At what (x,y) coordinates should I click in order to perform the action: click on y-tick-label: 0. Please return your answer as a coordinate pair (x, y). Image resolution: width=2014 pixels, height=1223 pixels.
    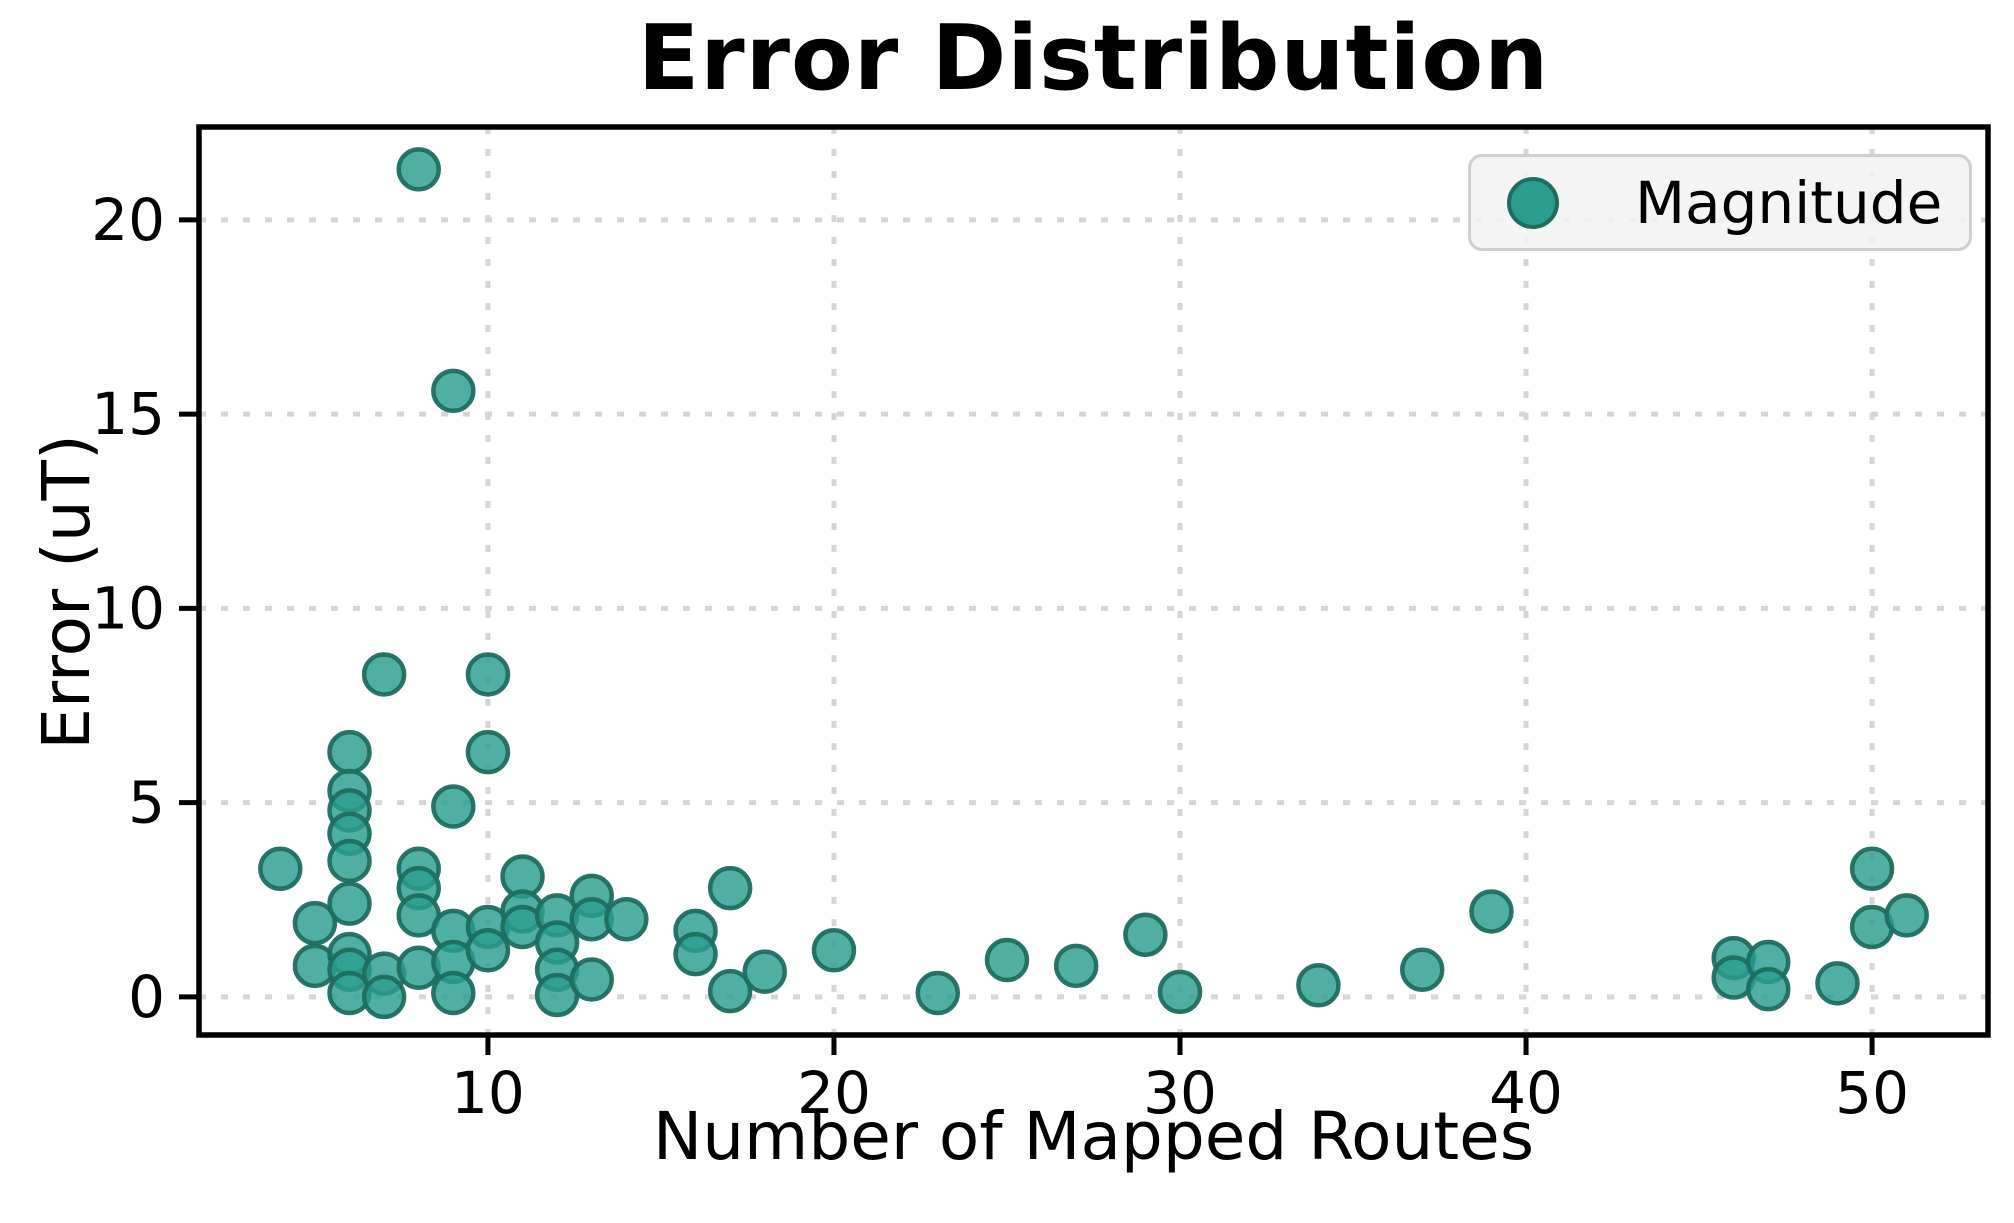
    Looking at the image, I should click on (146, 997).